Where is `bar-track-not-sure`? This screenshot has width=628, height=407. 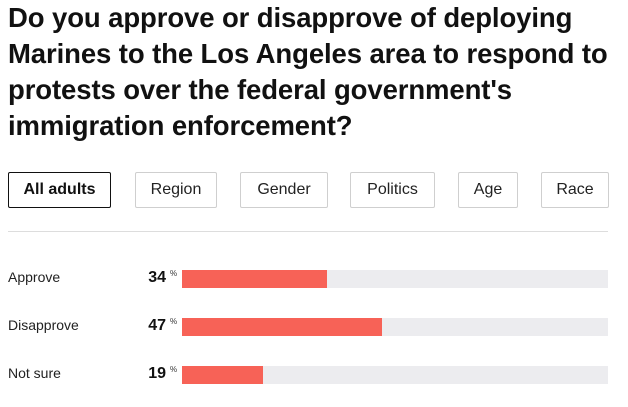 bar-track-not-sure is located at coordinates (395, 375).